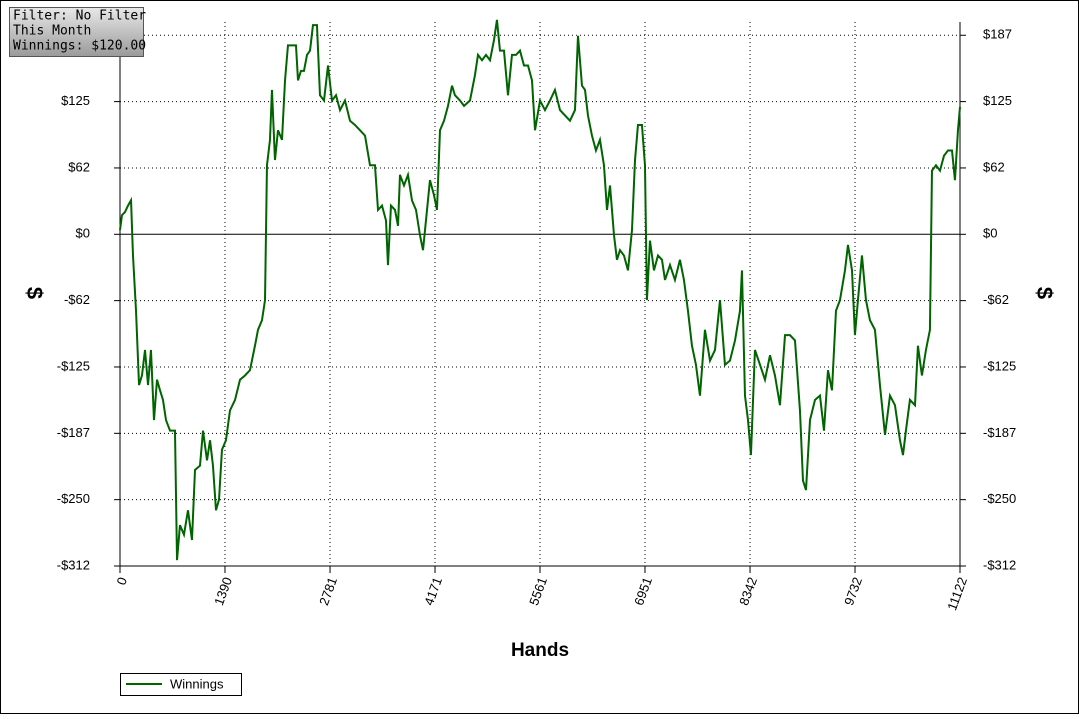 The width and height of the screenshot is (1079, 719). I want to click on x-tick-label: 0, so click(121, 581).